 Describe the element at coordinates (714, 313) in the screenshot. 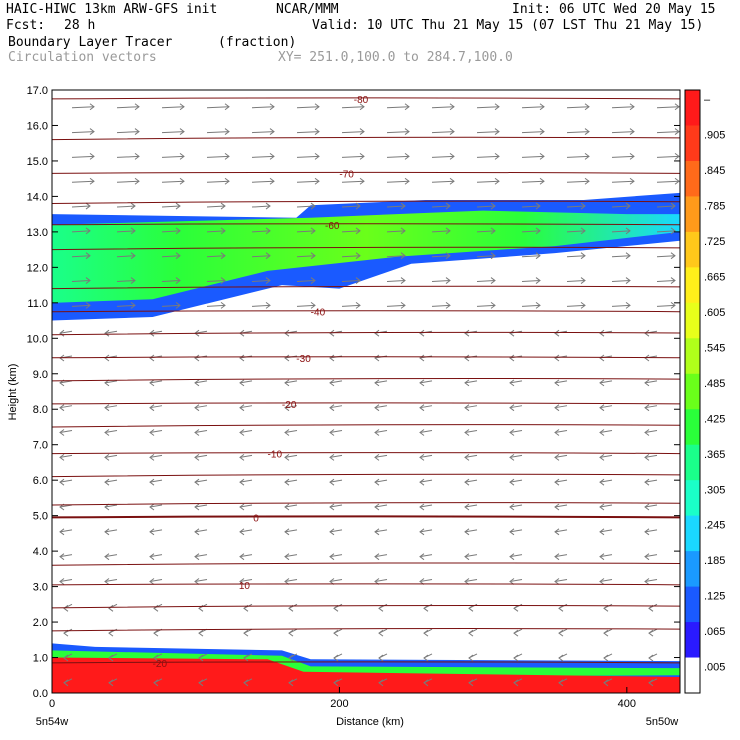

I see `colorbar-label: .605` at that location.